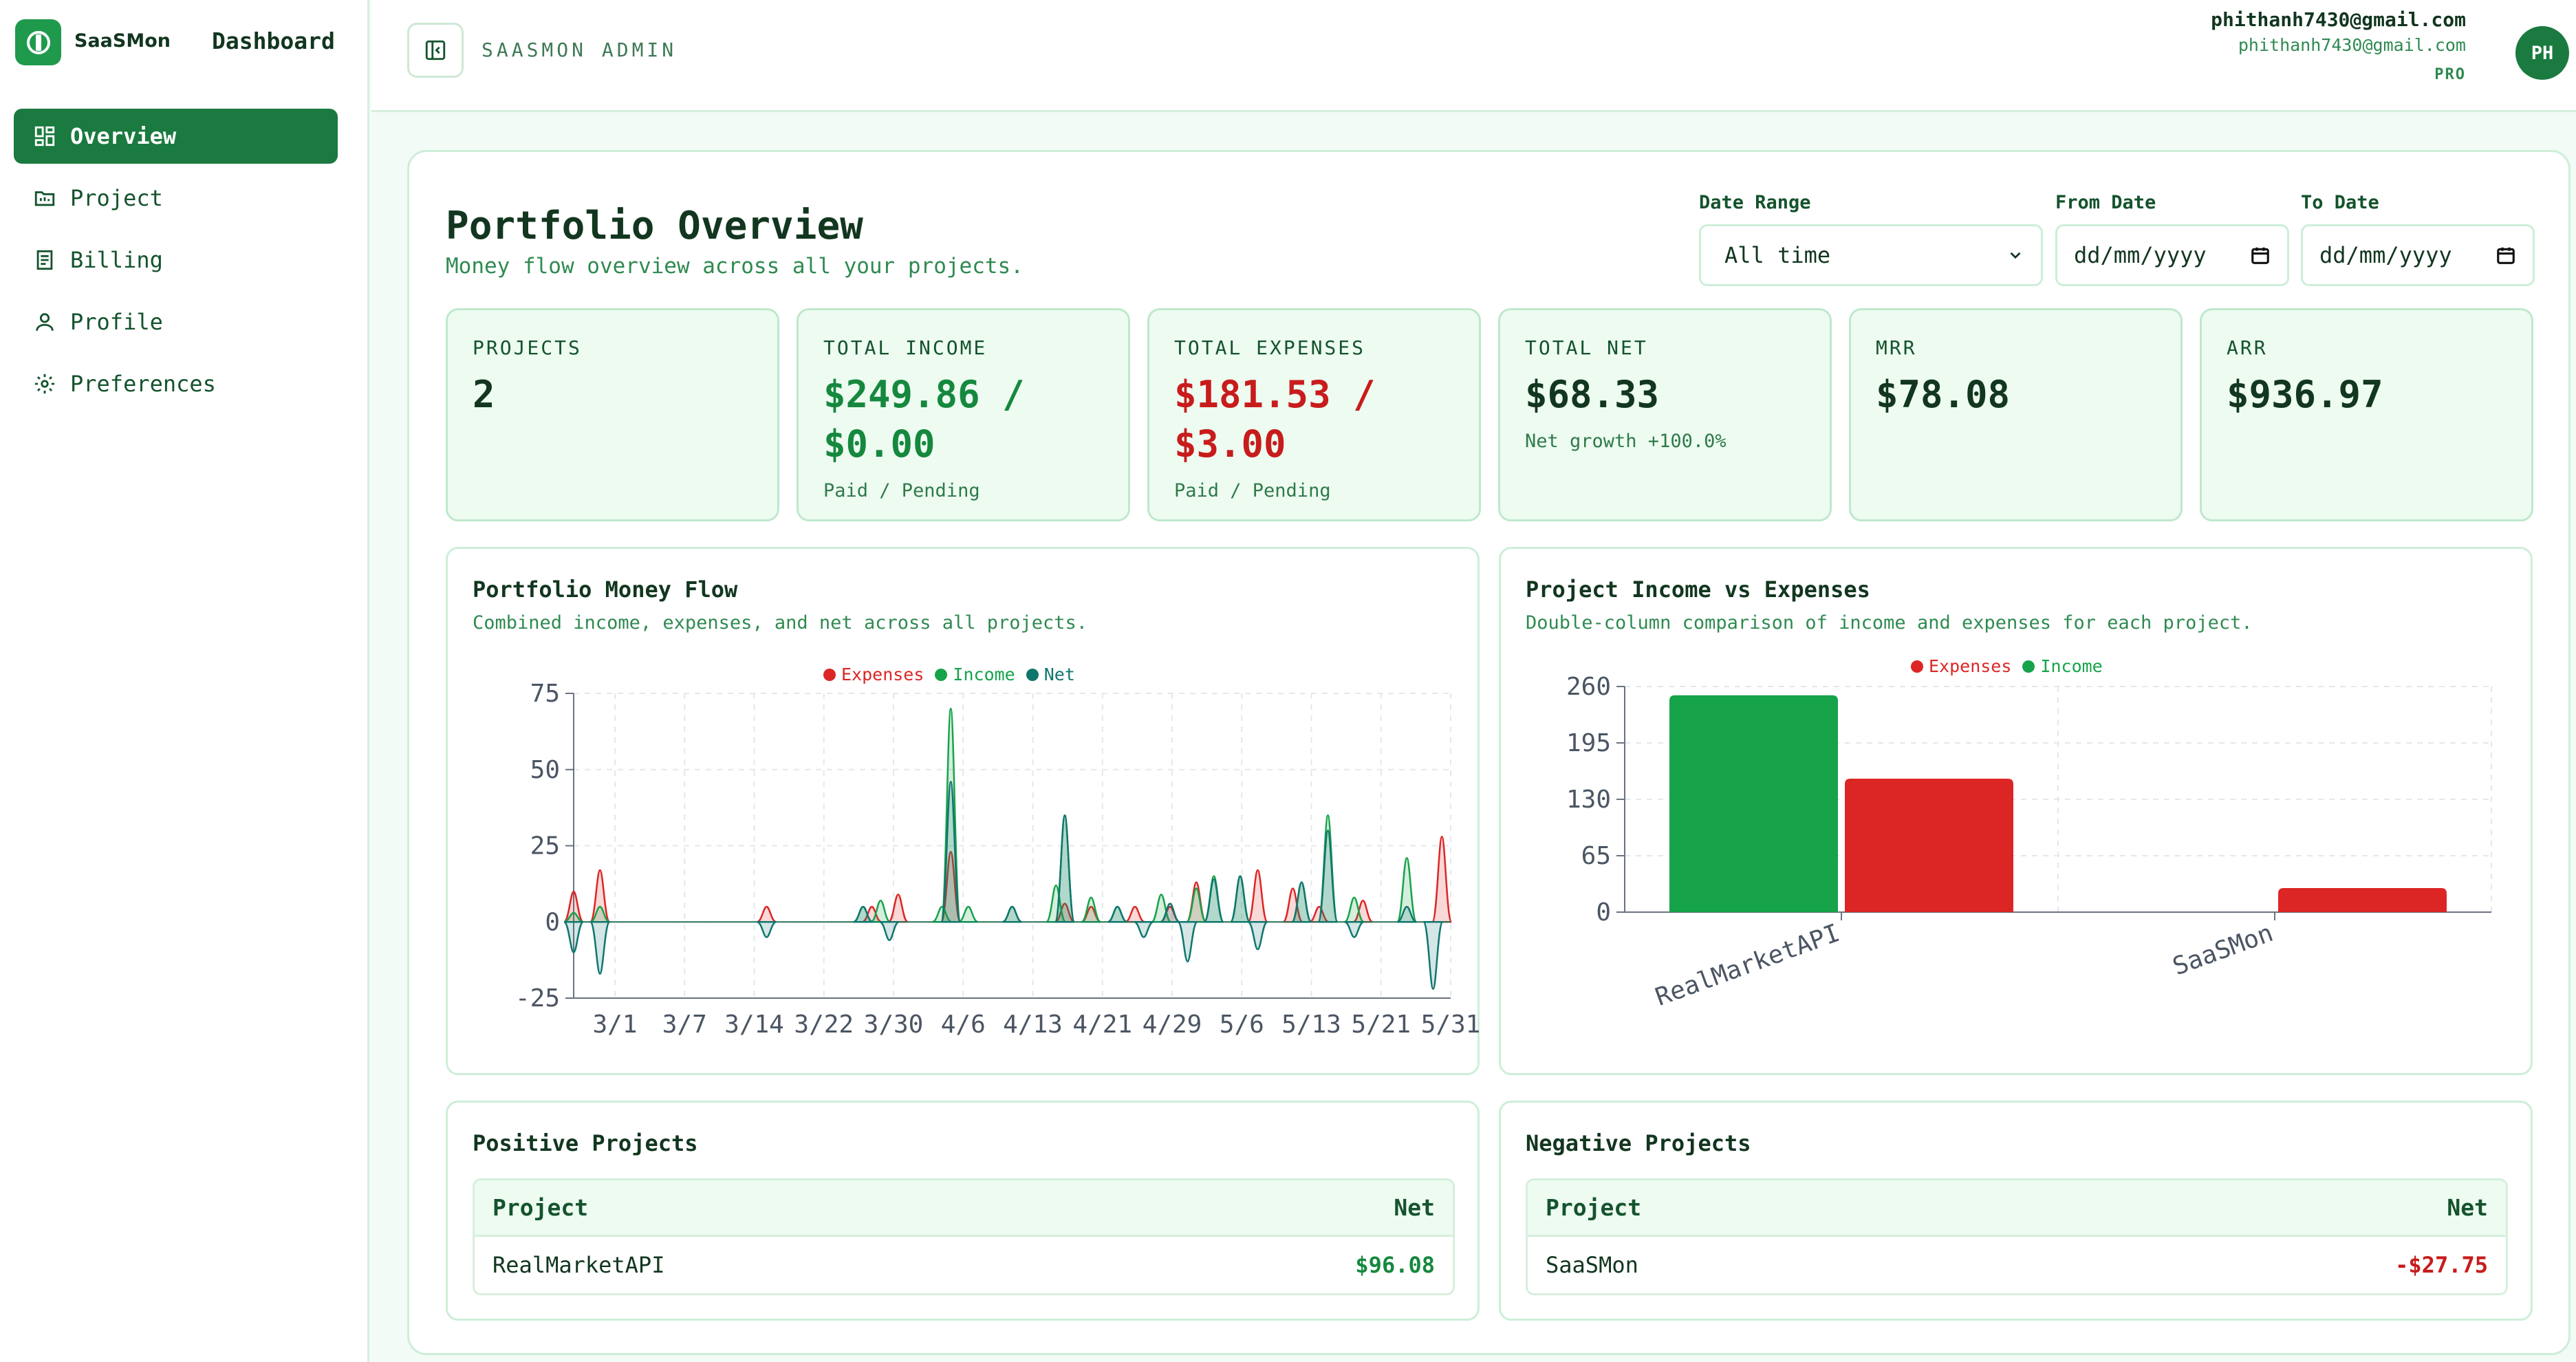 The image size is (2576, 1362). What do you see at coordinates (545, 846) in the screenshot?
I see `y-tick-label: 25` at bounding box center [545, 846].